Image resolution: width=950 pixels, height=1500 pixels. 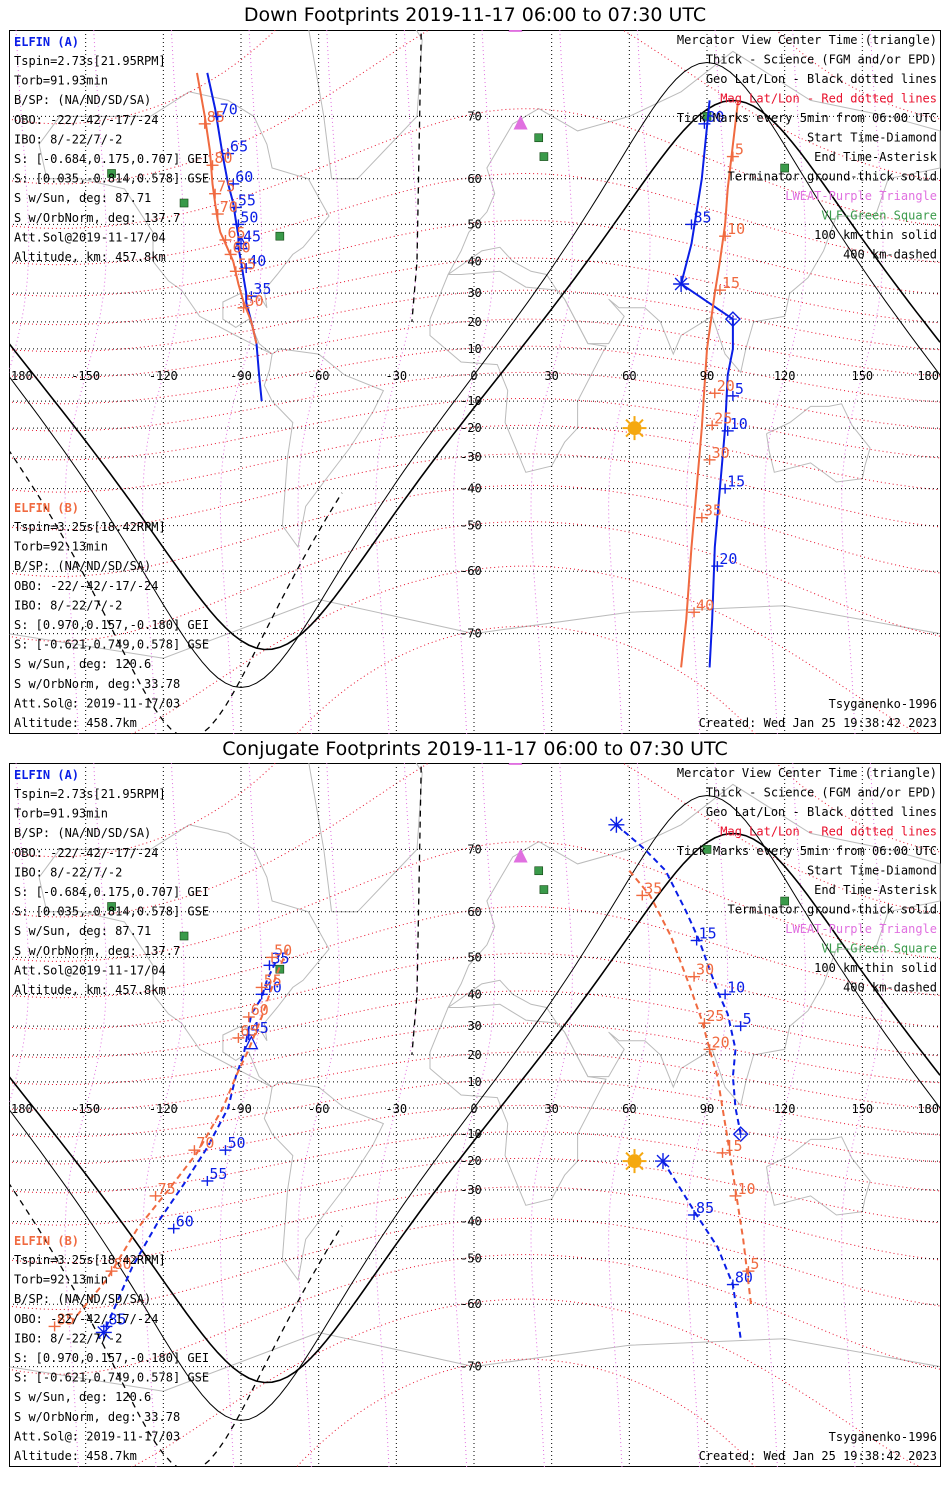 What do you see at coordinates (872, 138) in the screenshot?
I see `legend-item: Start Time-Diamond` at bounding box center [872, 138].